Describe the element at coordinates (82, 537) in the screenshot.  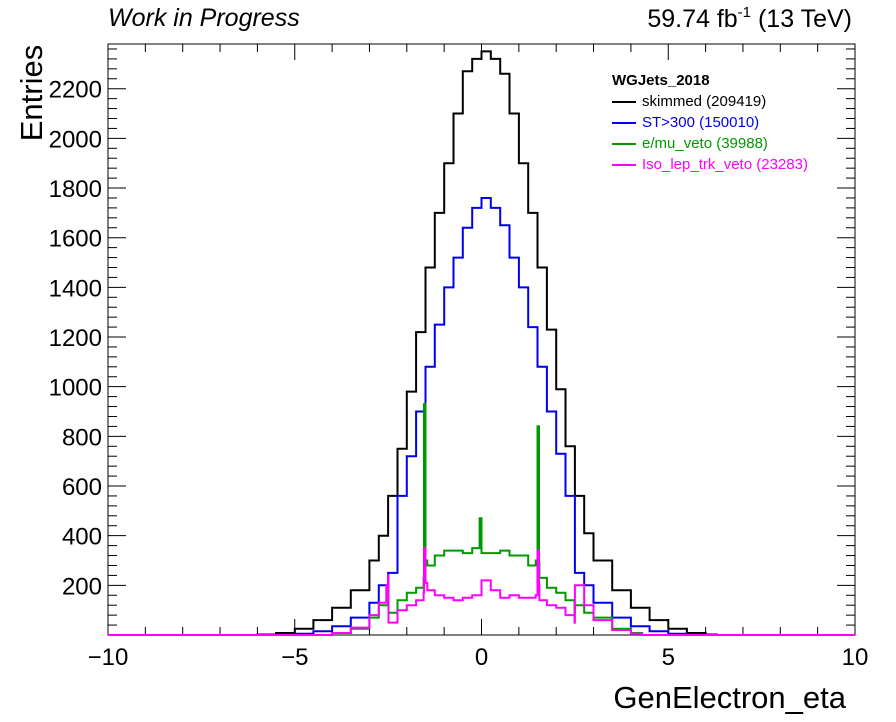
I see `y-tick-label: 400` at that location.